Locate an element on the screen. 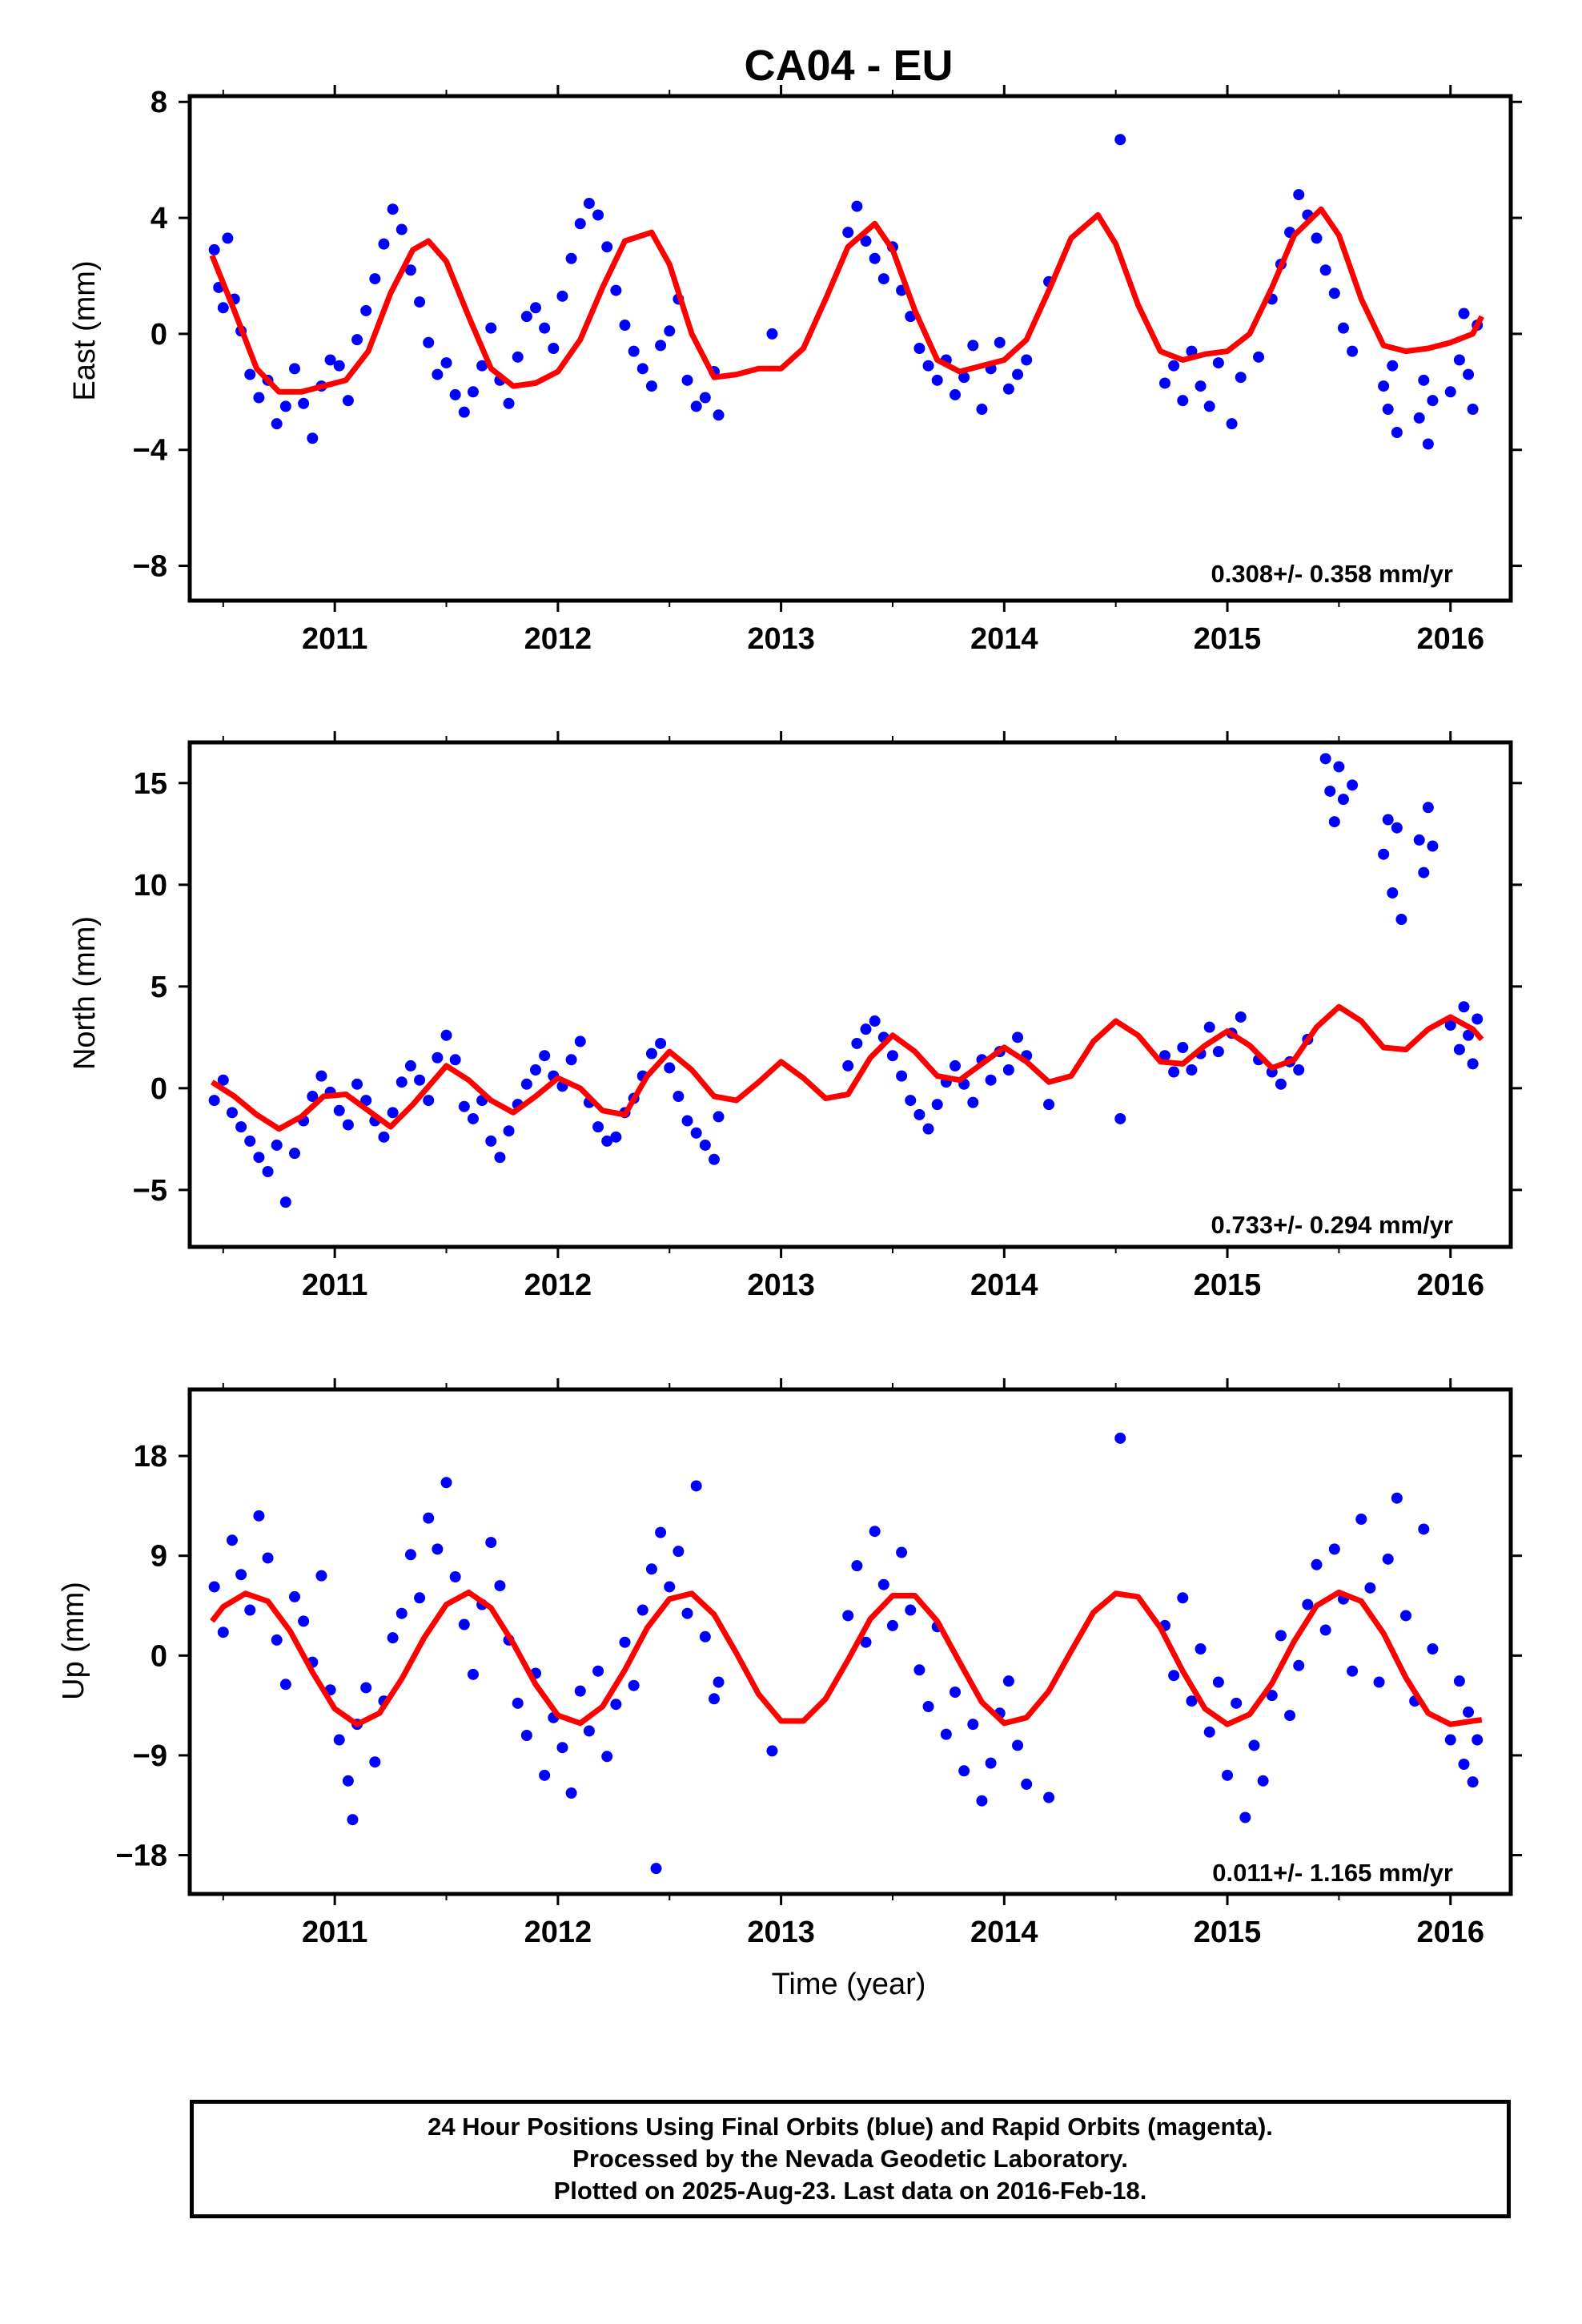  up-x-tick-label: 2013 is located at coordinates (781, 1932).